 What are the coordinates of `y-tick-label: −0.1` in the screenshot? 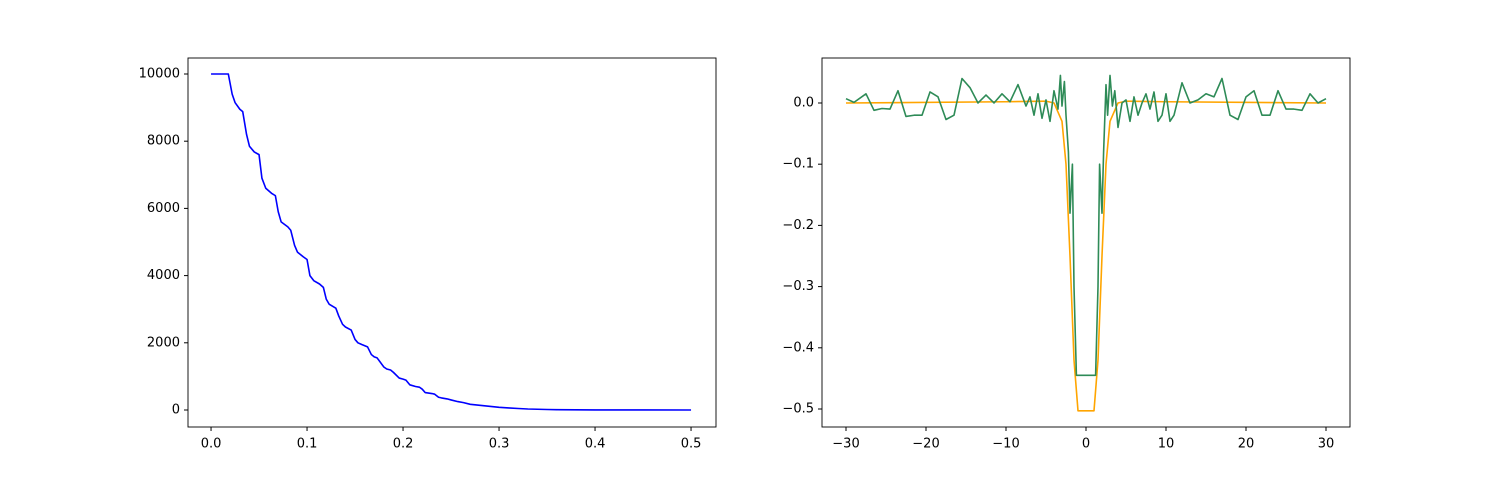 It's located at (798, 164).